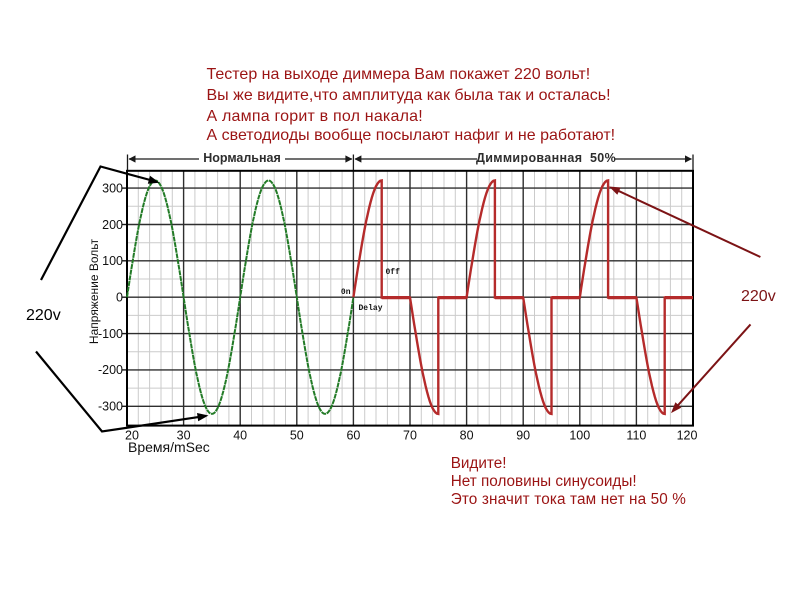 This screenshot has width=800, height=600. I want to click on svg-text: 0n, so click(346, 292).